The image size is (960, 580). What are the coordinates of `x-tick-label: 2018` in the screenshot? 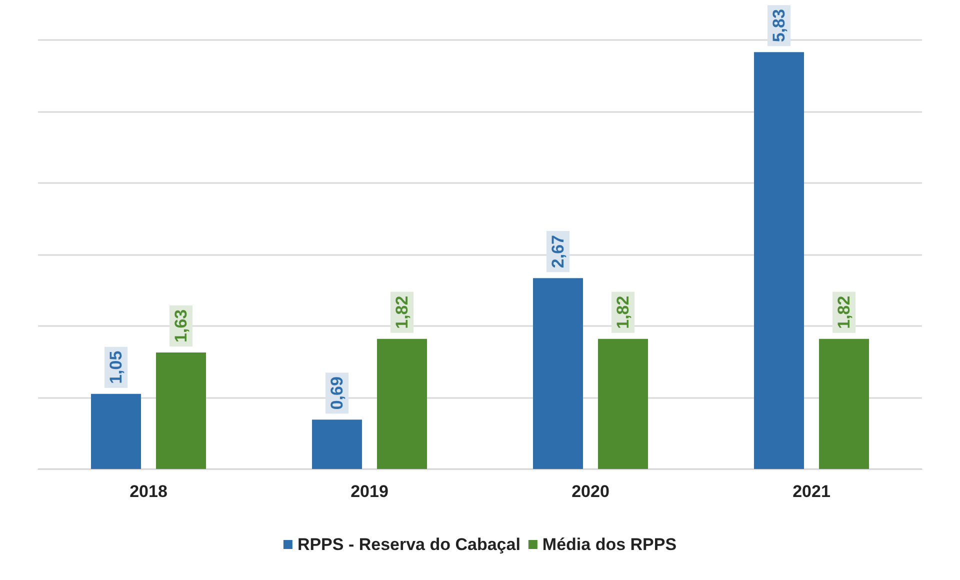 It's located at (149, 491).